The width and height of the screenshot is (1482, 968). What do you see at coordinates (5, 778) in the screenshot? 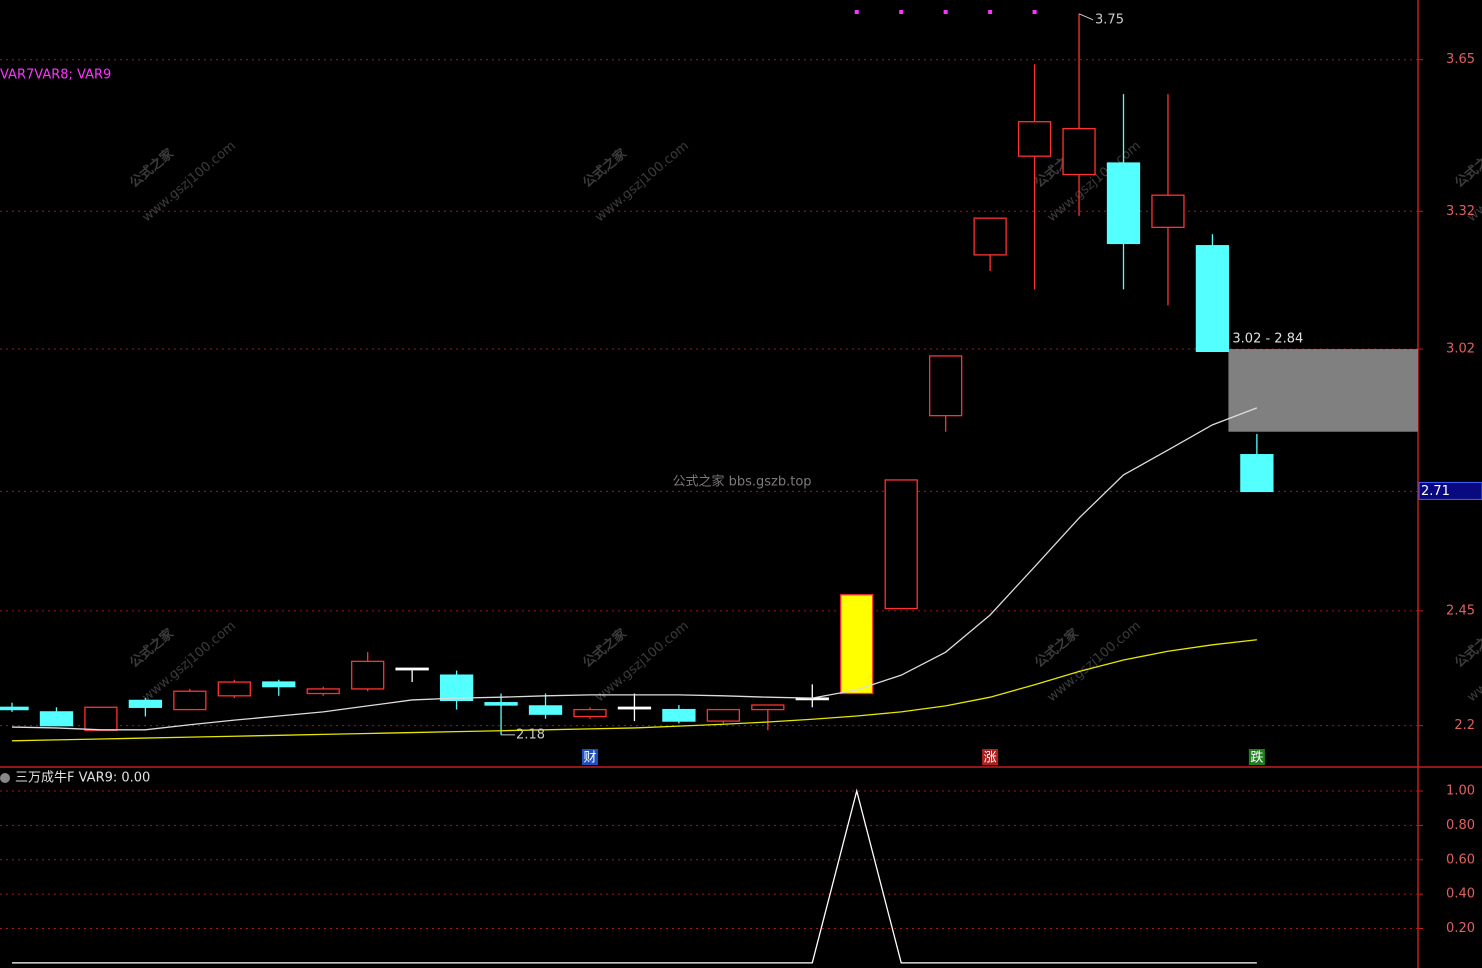
I see `panel-icon` at bounding box center [5, 778].